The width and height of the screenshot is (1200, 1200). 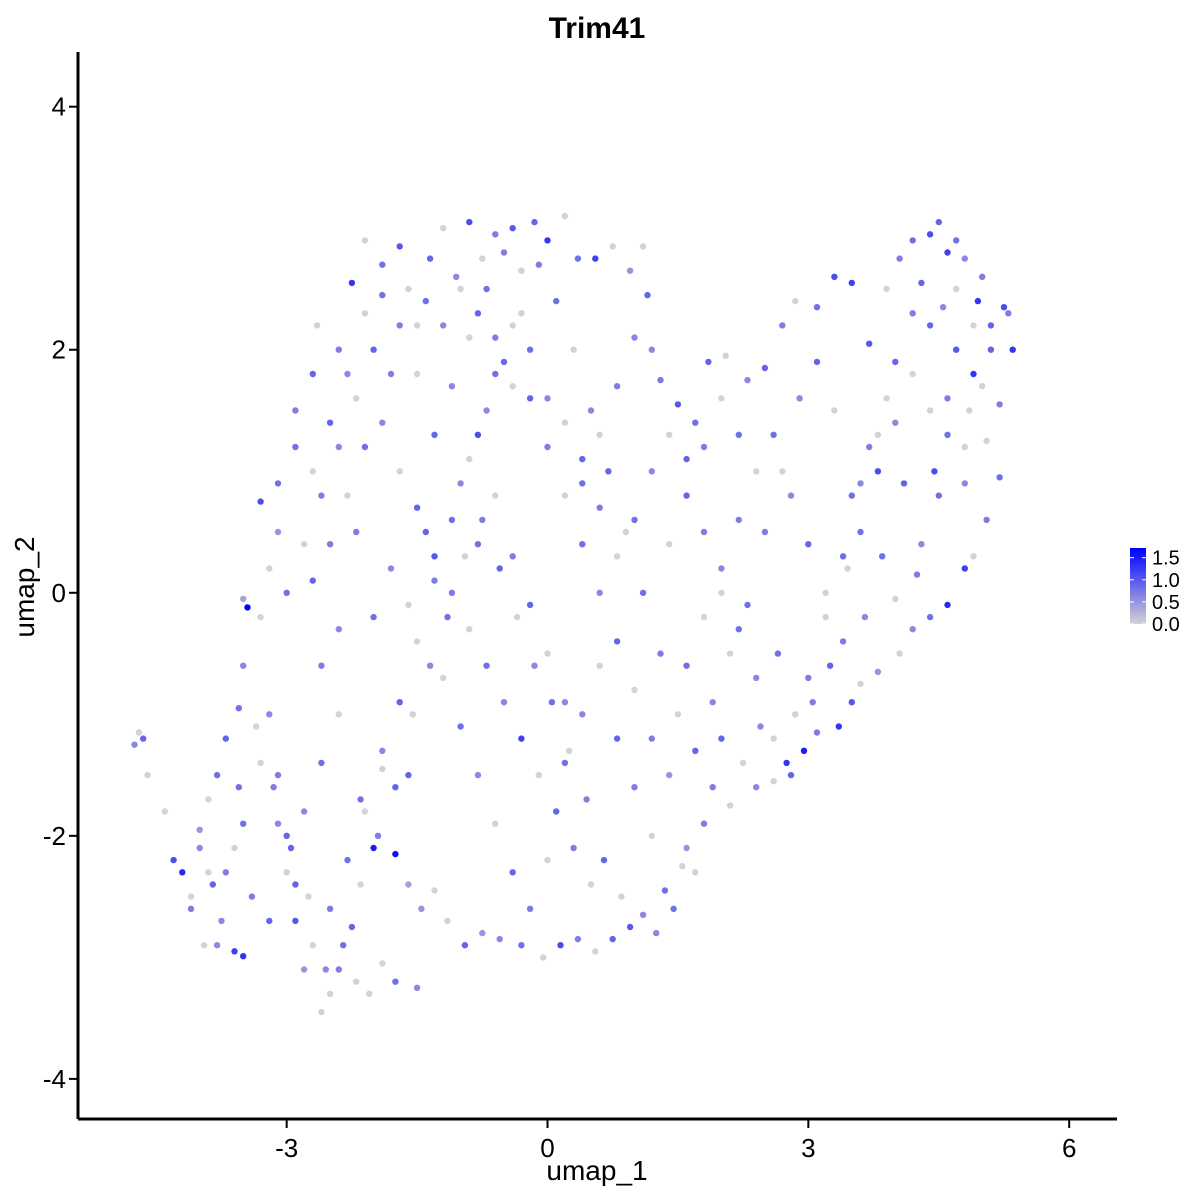 I want to click on color-legend-ticks: 0.00.51.01.5, so click(x=1155, y=592).